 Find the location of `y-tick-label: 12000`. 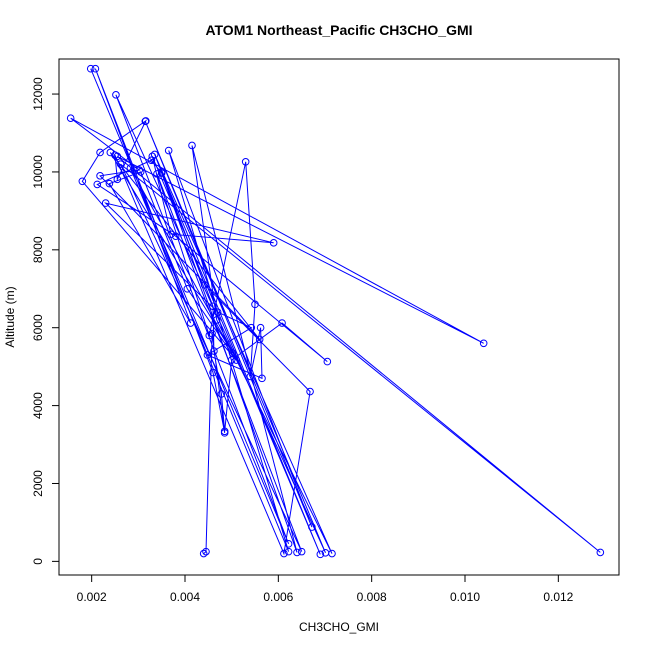

y-tick-label: 12000 is located at coordinates (38, 94).